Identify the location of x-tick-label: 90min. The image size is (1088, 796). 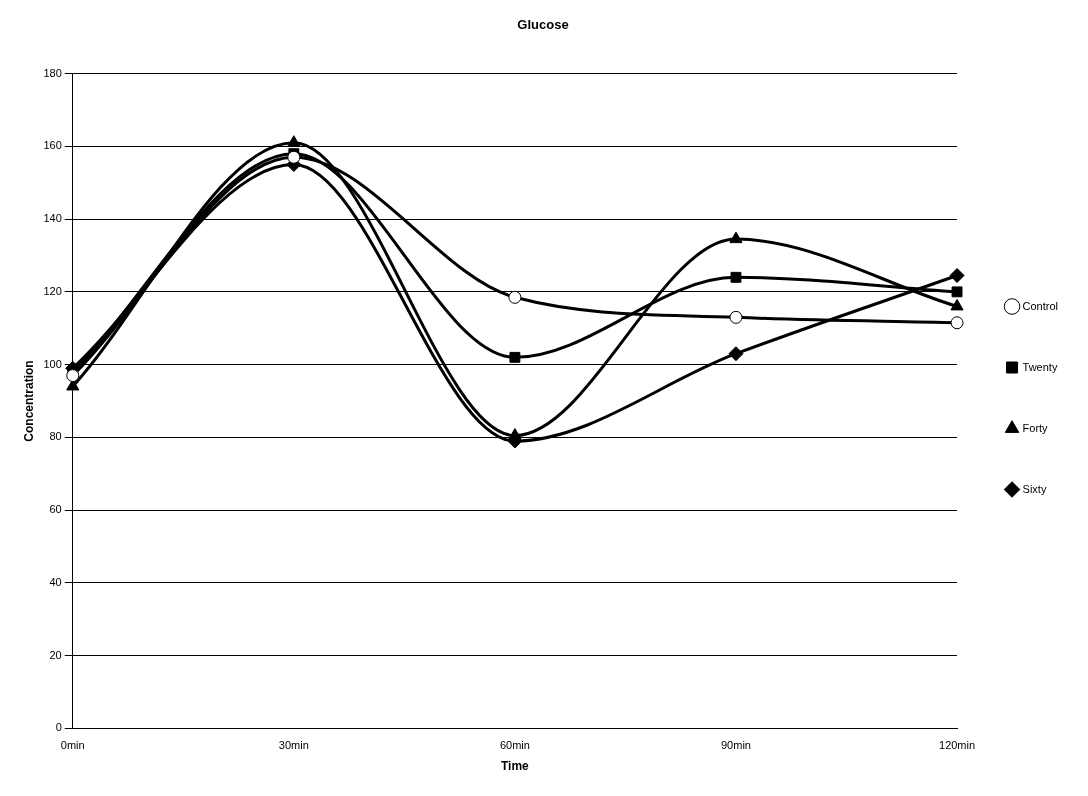
(735, 745).